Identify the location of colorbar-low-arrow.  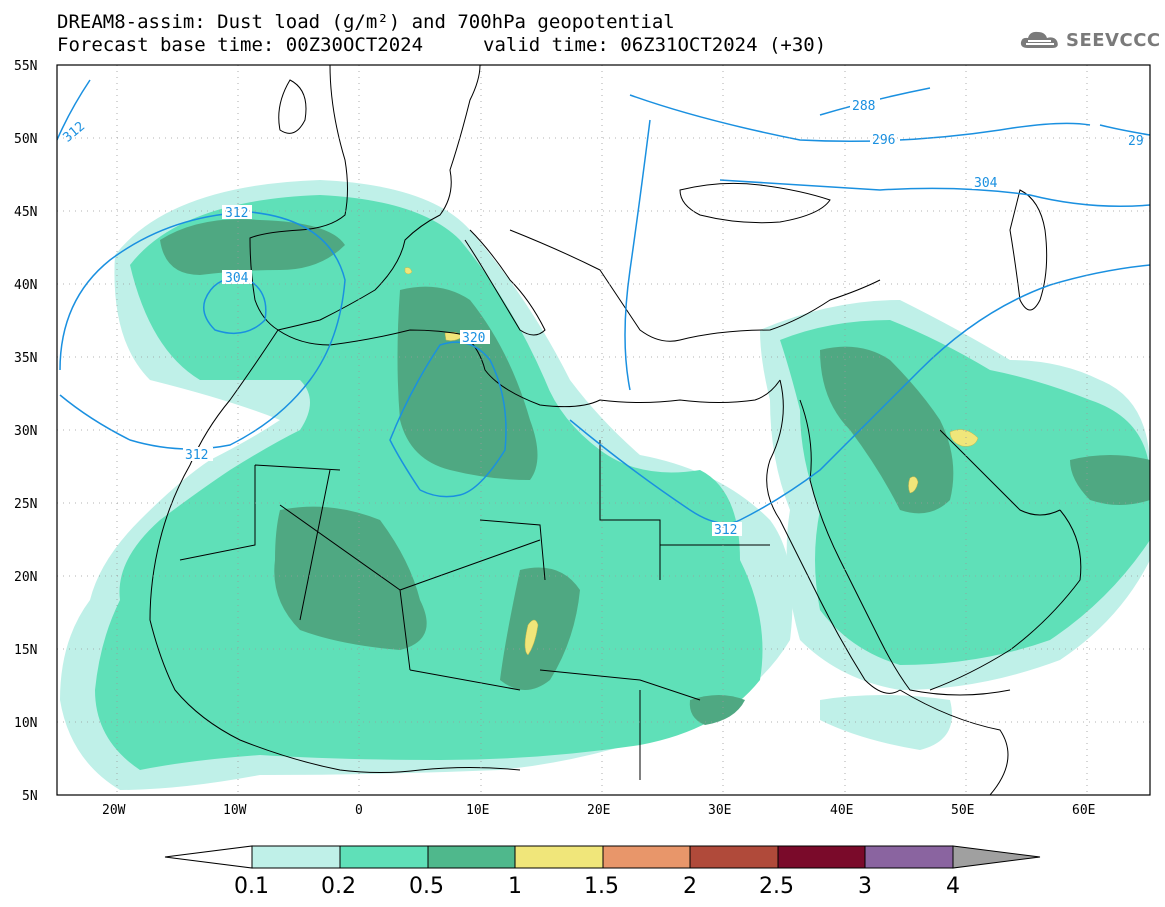
(208, 857).